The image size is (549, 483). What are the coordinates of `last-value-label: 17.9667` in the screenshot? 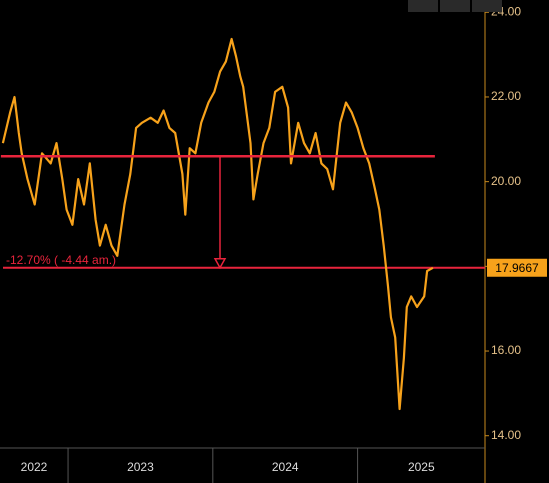 It's located at (517, 268).